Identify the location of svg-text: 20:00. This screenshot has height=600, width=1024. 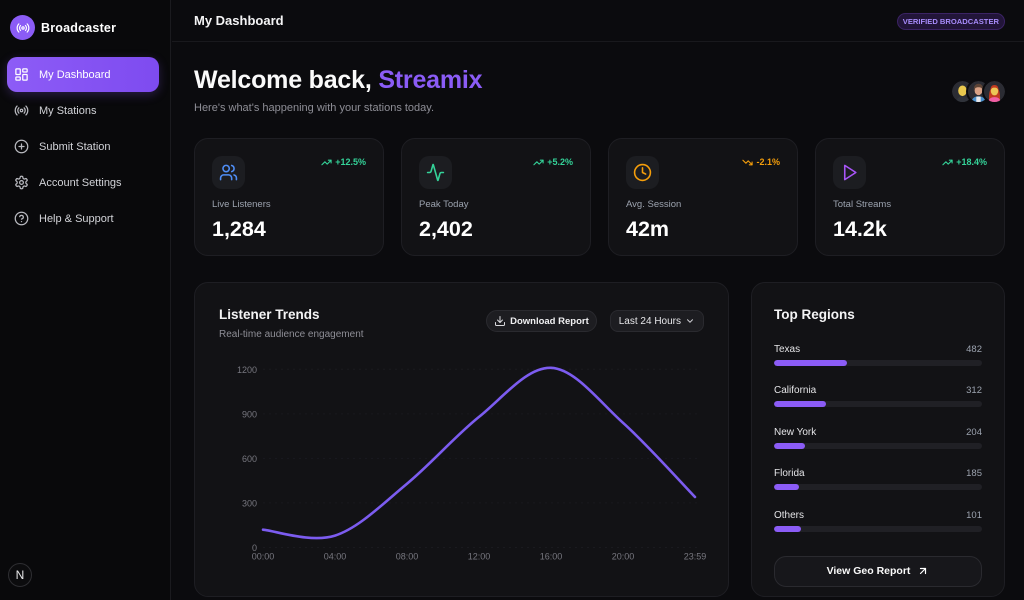
(623, 556).